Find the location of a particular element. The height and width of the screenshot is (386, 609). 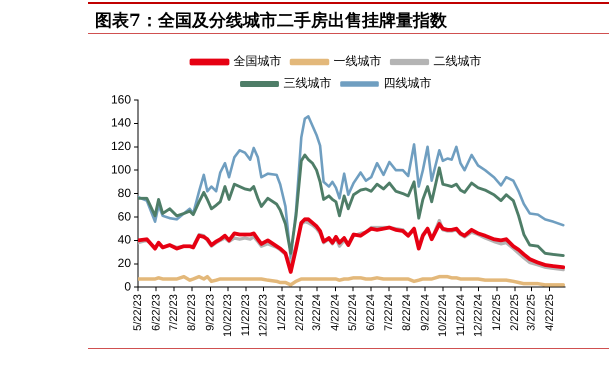

chart-title: 图表7：全国及分线城市二手房出售挂牌量指数 is located at coordinates (271, 21).